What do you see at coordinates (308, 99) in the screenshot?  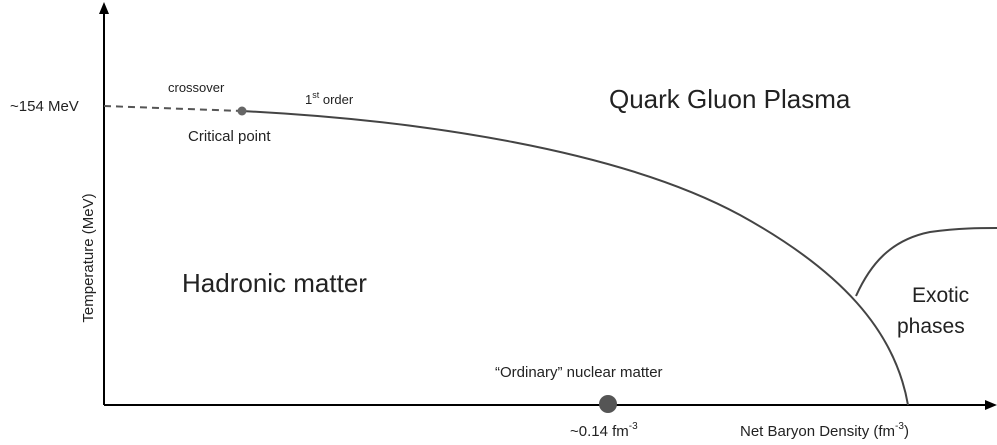 I see `text: 1` at bounding box center [308, 99].